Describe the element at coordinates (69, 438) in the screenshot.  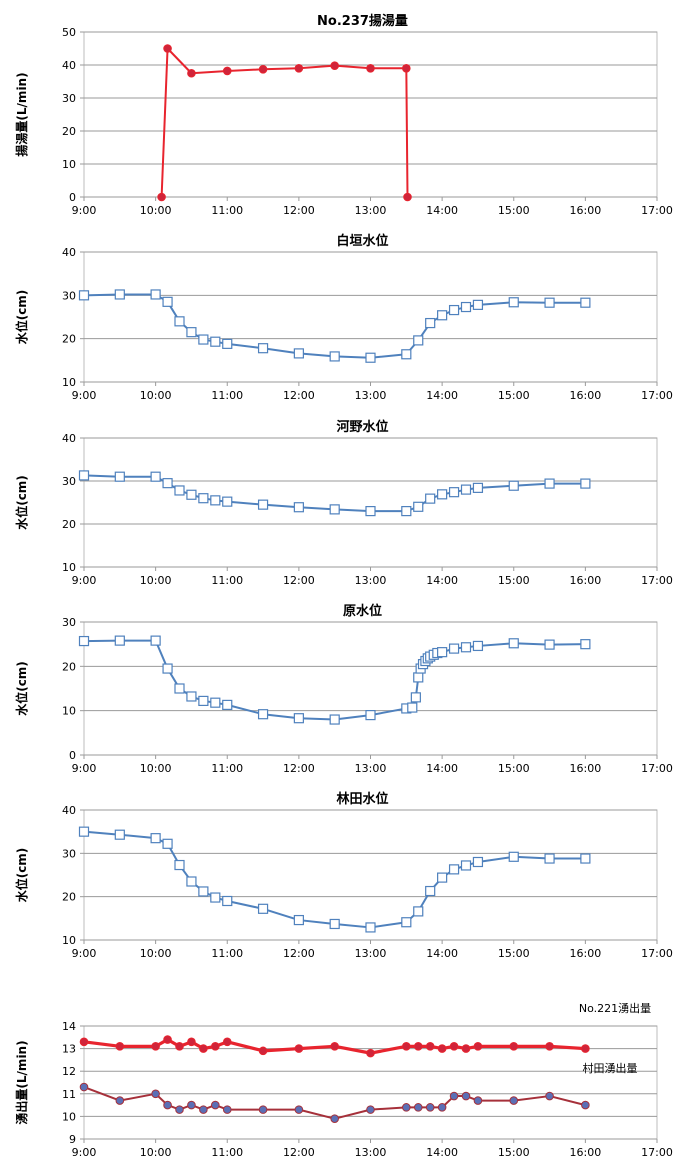
I see `y-tick-label: 40` at that location.